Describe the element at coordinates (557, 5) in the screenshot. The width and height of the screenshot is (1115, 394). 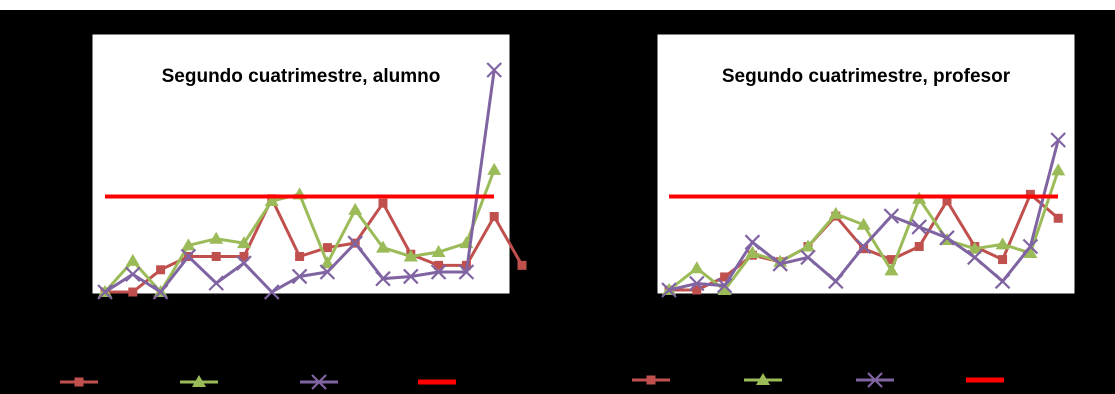
I see `outer-white-band` at that location.